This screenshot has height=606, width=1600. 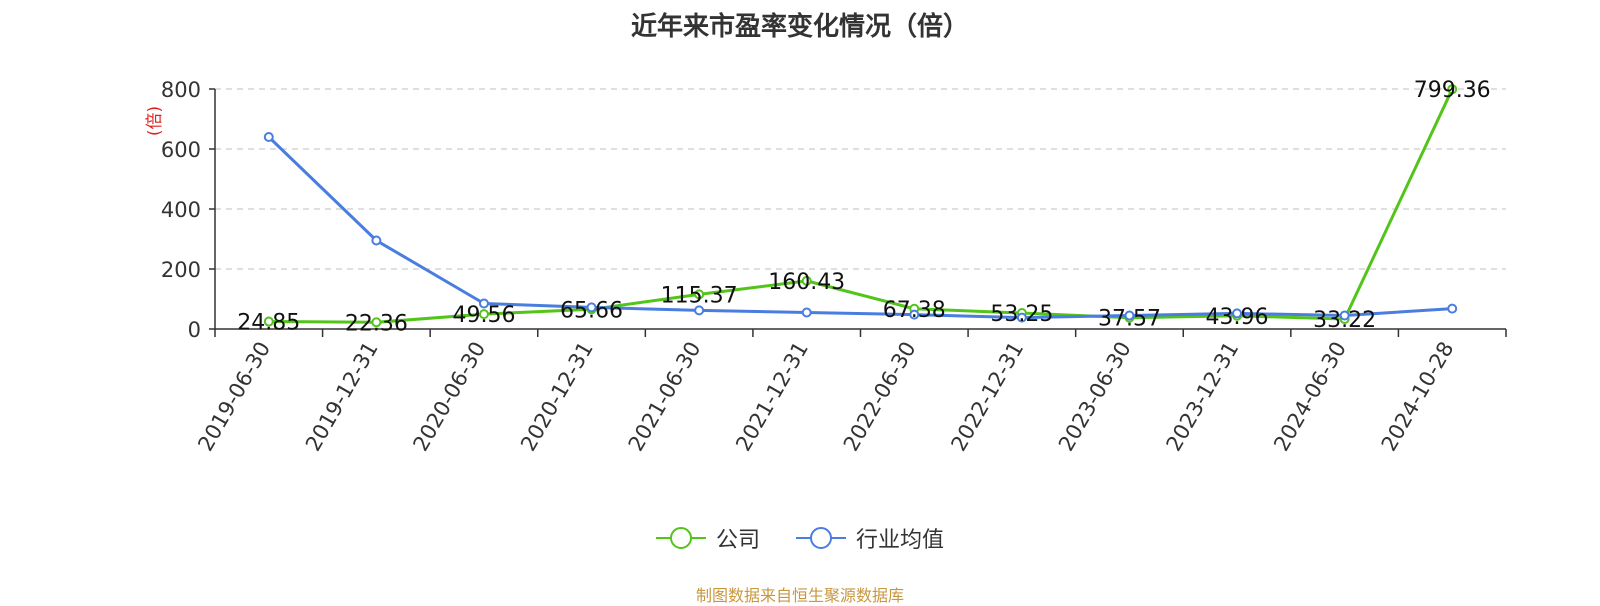 I want to click on x-tick-label: 2020-06-30, so click(x=449, y=397).